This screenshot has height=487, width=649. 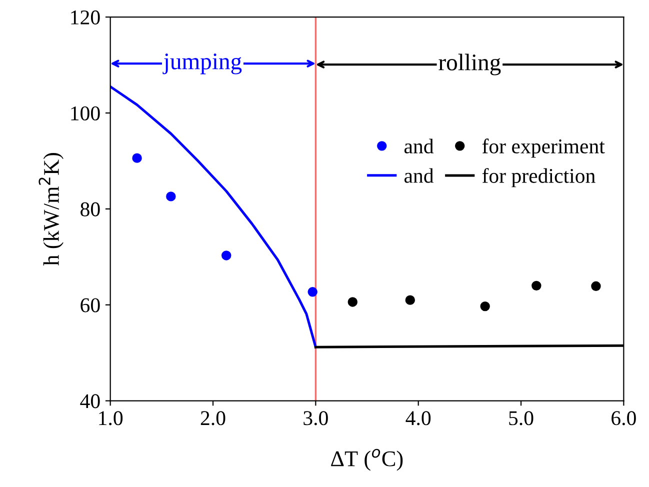 What do you see at coordinates (543, 148) in the screenshot?
I see `legend-label: for experiment` at bounding box center [543, 148].